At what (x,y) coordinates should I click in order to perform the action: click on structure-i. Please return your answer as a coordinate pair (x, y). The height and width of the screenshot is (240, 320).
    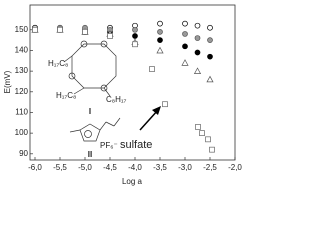
    Looking at the image, I should click on (90, 68).